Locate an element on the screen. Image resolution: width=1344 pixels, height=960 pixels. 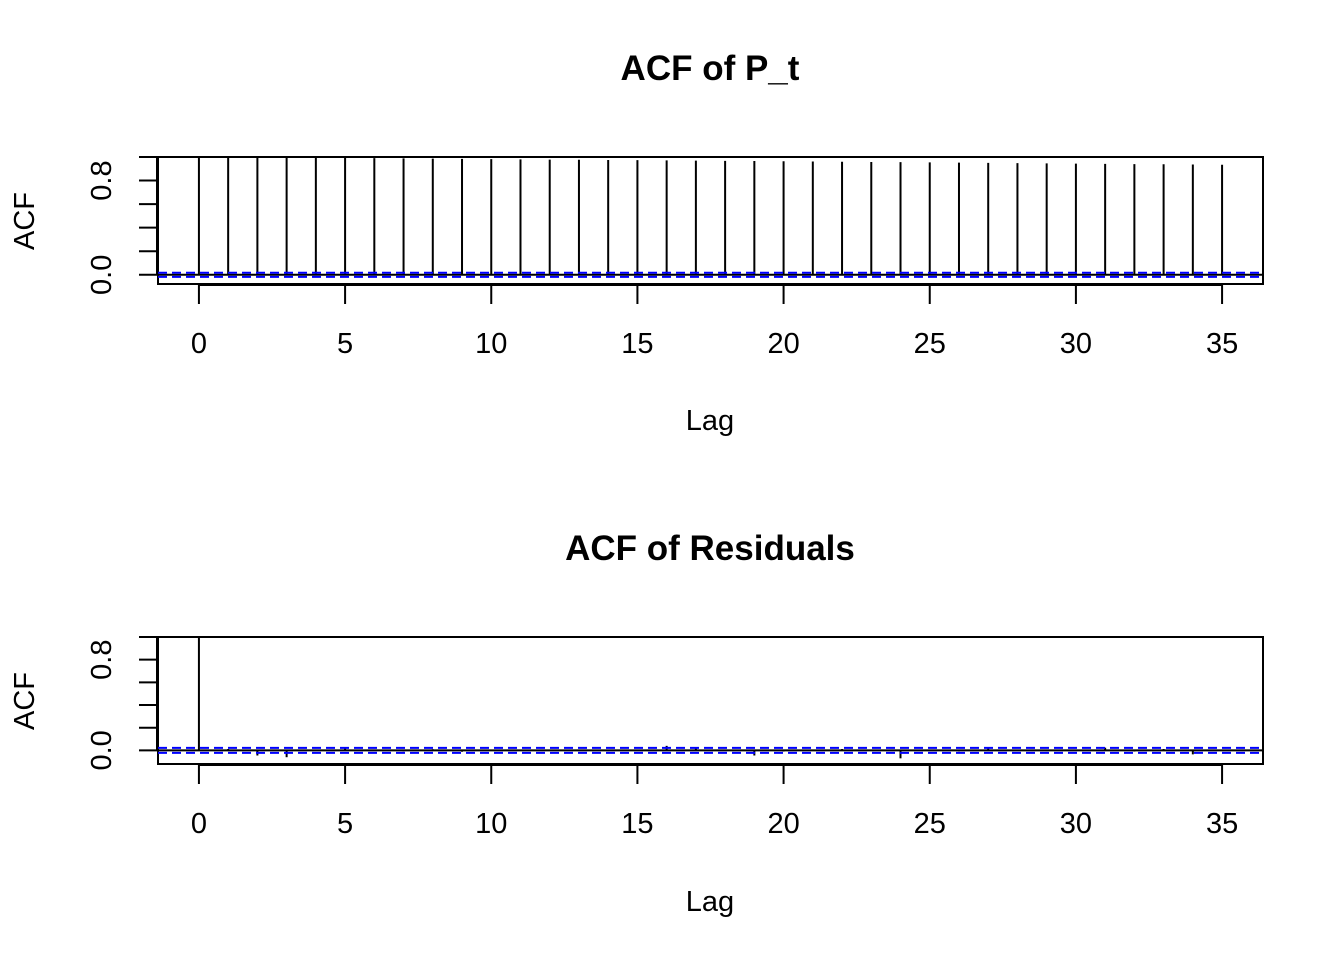
acf-residuals-x-tick-label: 35 is located at coordinates (1222, 824).